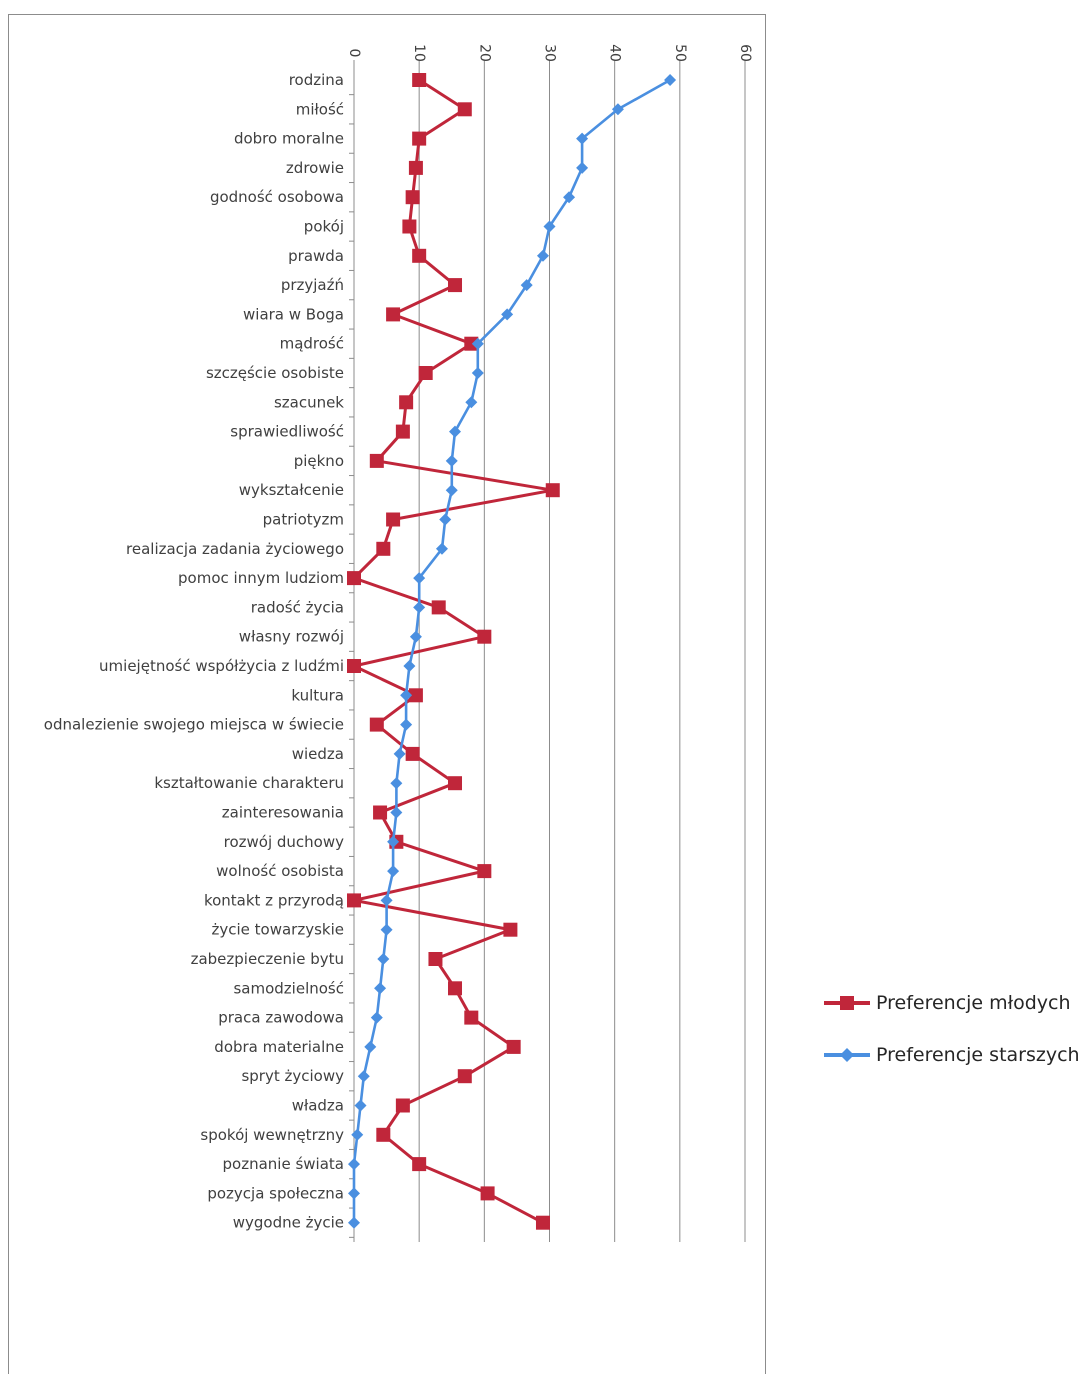 Image resolution: width=1082 pixels, height=1374 pixels. I want to click on category-label: godność osobowa, so click(277, 197).